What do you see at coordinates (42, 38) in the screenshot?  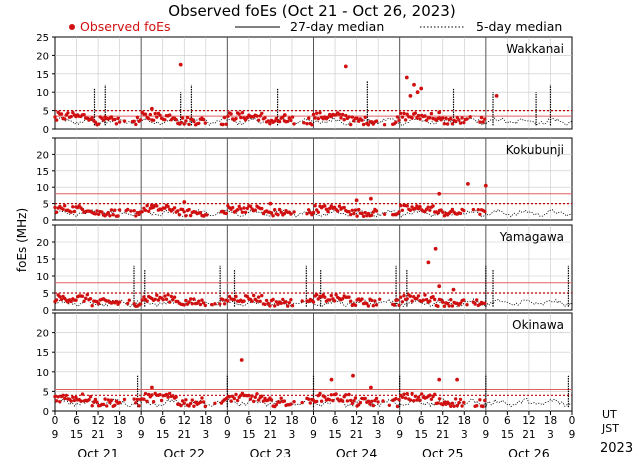 I see `y-tick-label: 25` at bounding box center [42, 38].